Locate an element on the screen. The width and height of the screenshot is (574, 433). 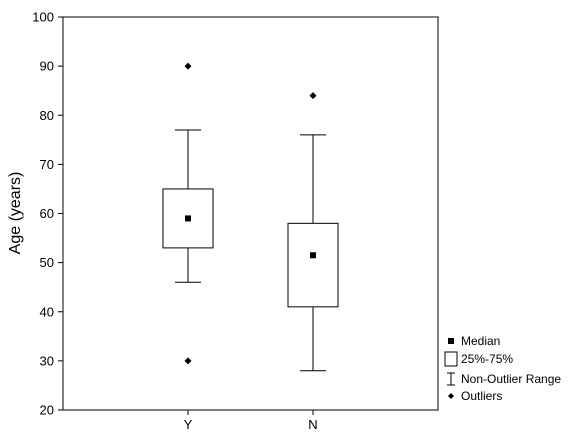
x-tick-label: Y is located at coordinates (188, 424).